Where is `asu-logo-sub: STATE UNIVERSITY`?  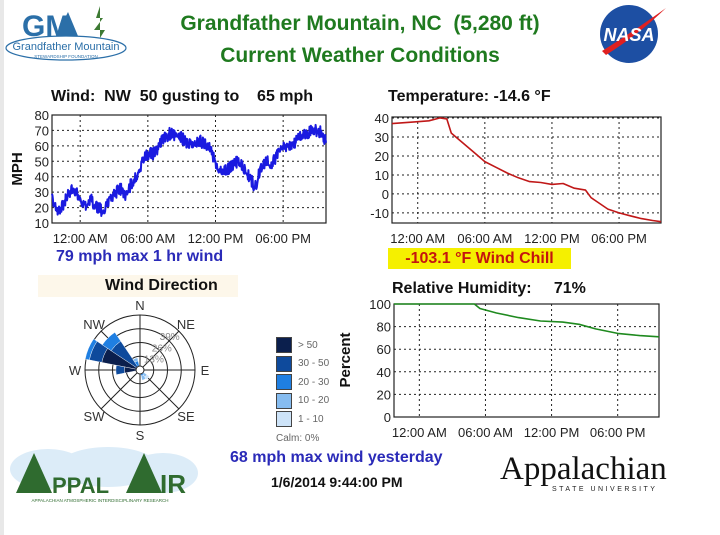 asu-logo-sub: STATE UNIVERSITY is located at coordinates (605, 489).